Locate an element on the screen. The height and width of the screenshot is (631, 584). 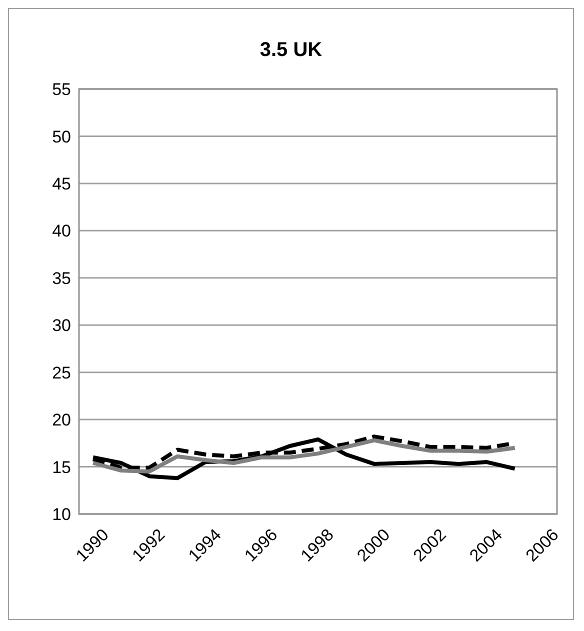
y-tick-label: 40 is located at coordinates (61, 231).